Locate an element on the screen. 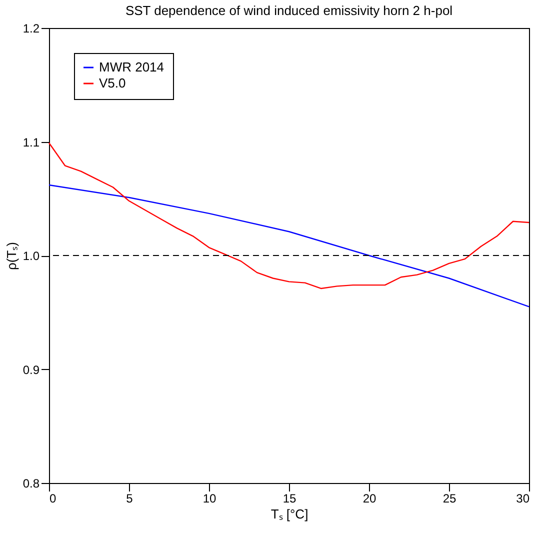 The height and width of the screenshot is (537, 553). x-tick-label: 30 is located at coordinates (523, 499).